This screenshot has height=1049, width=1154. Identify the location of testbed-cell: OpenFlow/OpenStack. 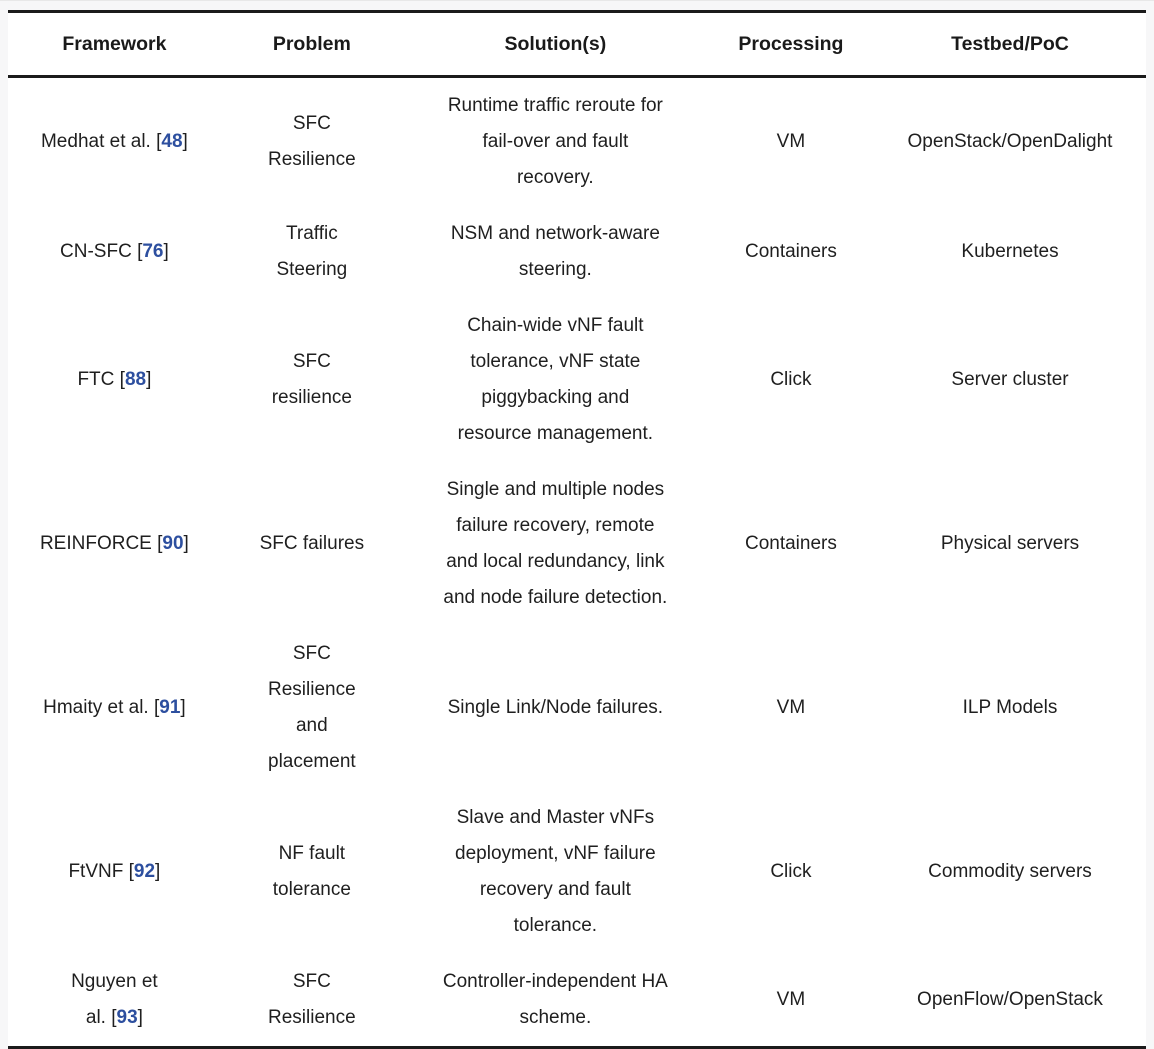
(1010, 999).